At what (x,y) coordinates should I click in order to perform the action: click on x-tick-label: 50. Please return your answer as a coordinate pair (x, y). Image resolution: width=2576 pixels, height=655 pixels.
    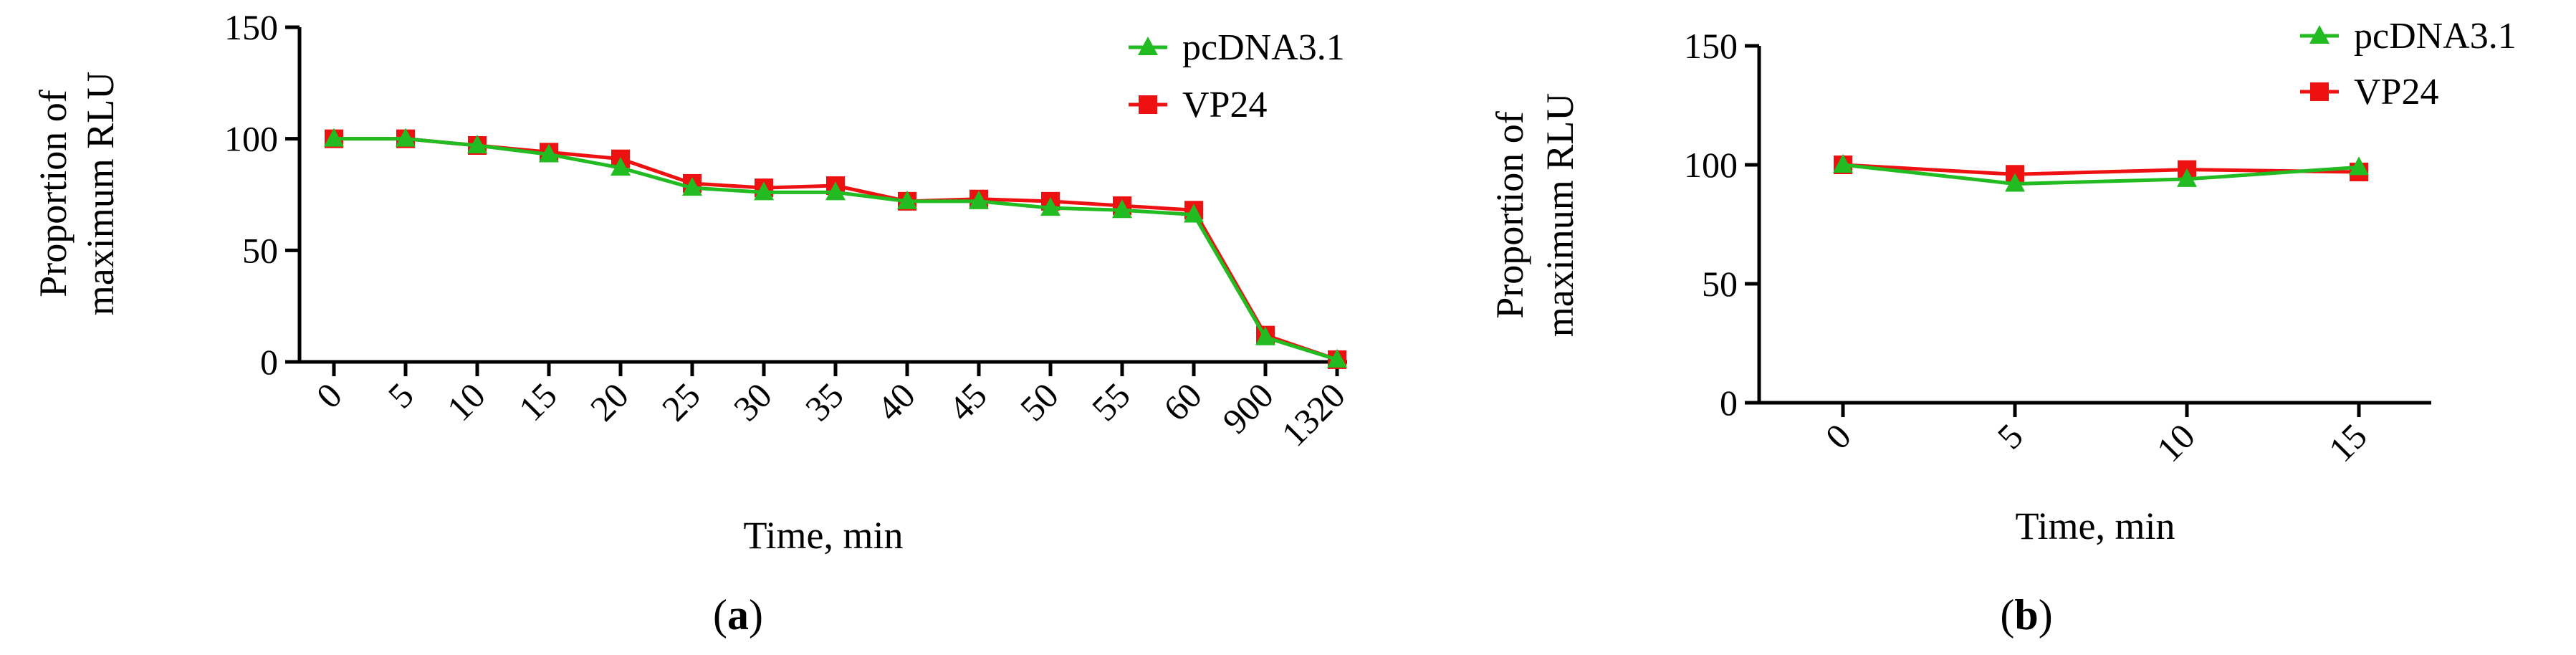
    Looking at the image, I should click on (1039, 402).